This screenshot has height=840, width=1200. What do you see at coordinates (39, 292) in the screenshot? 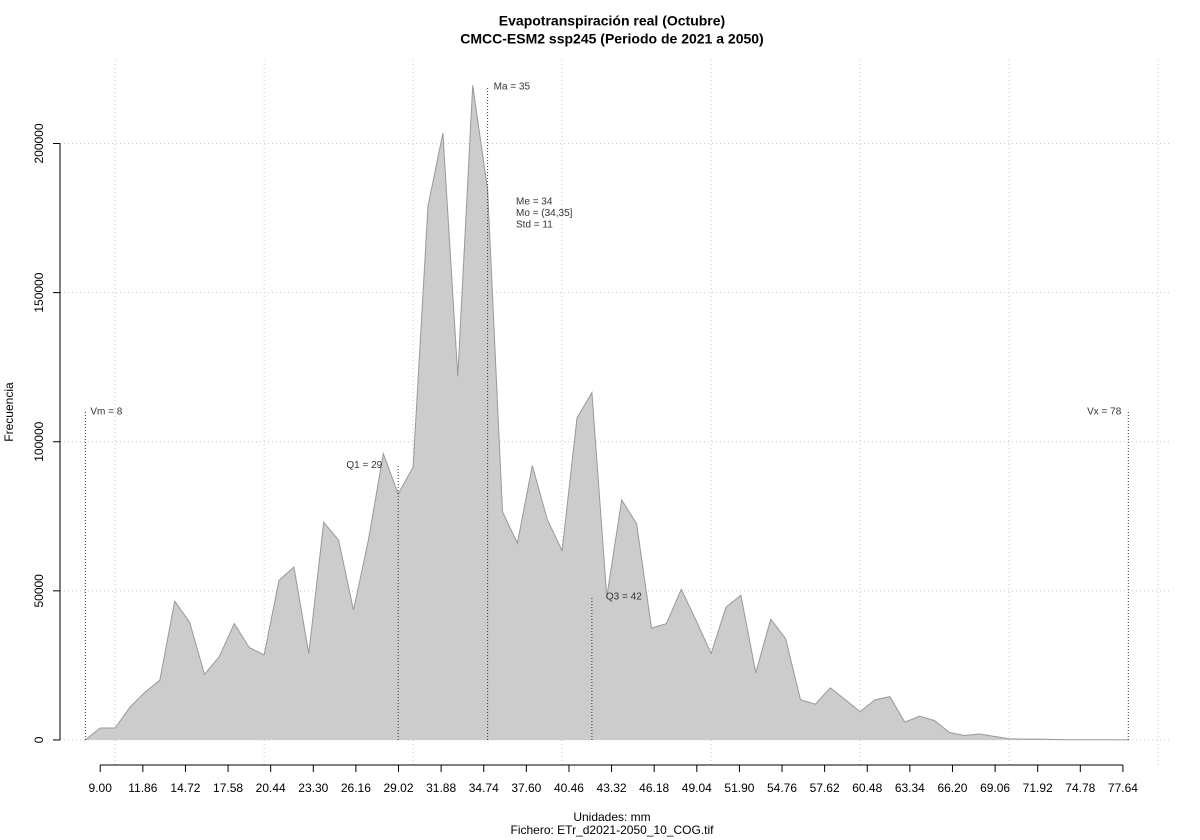
I see `y-tick-label: 150000` at bounding box center [39, 292].